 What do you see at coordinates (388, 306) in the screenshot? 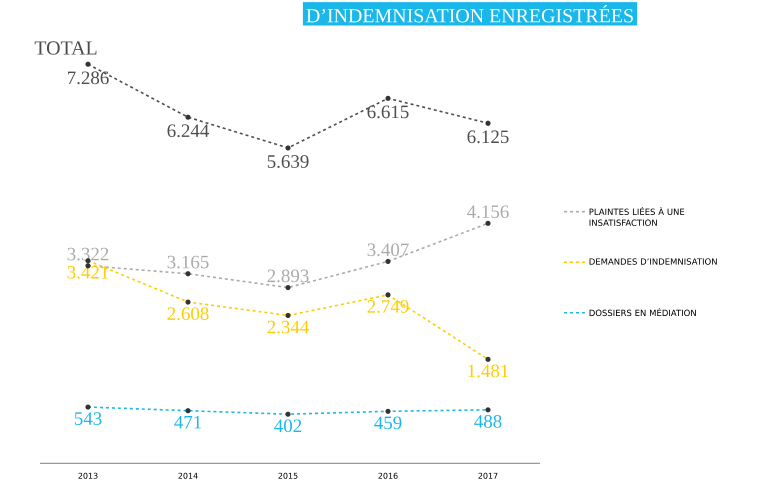
I see `data-label: 2.749` at bounding box center [388, 306].